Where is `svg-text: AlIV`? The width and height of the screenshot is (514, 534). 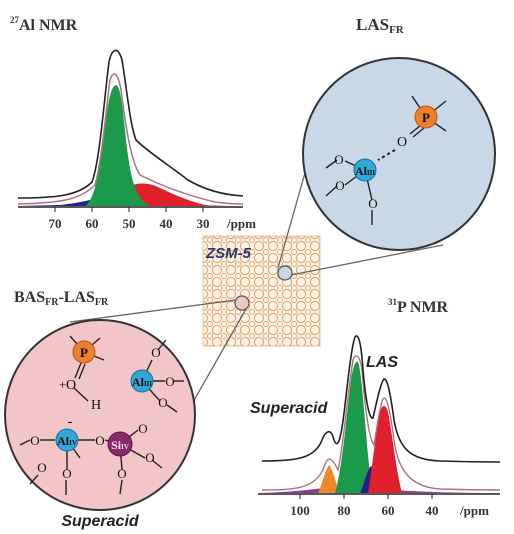
svg-text: AlIV is located at coordinates (67, 441).